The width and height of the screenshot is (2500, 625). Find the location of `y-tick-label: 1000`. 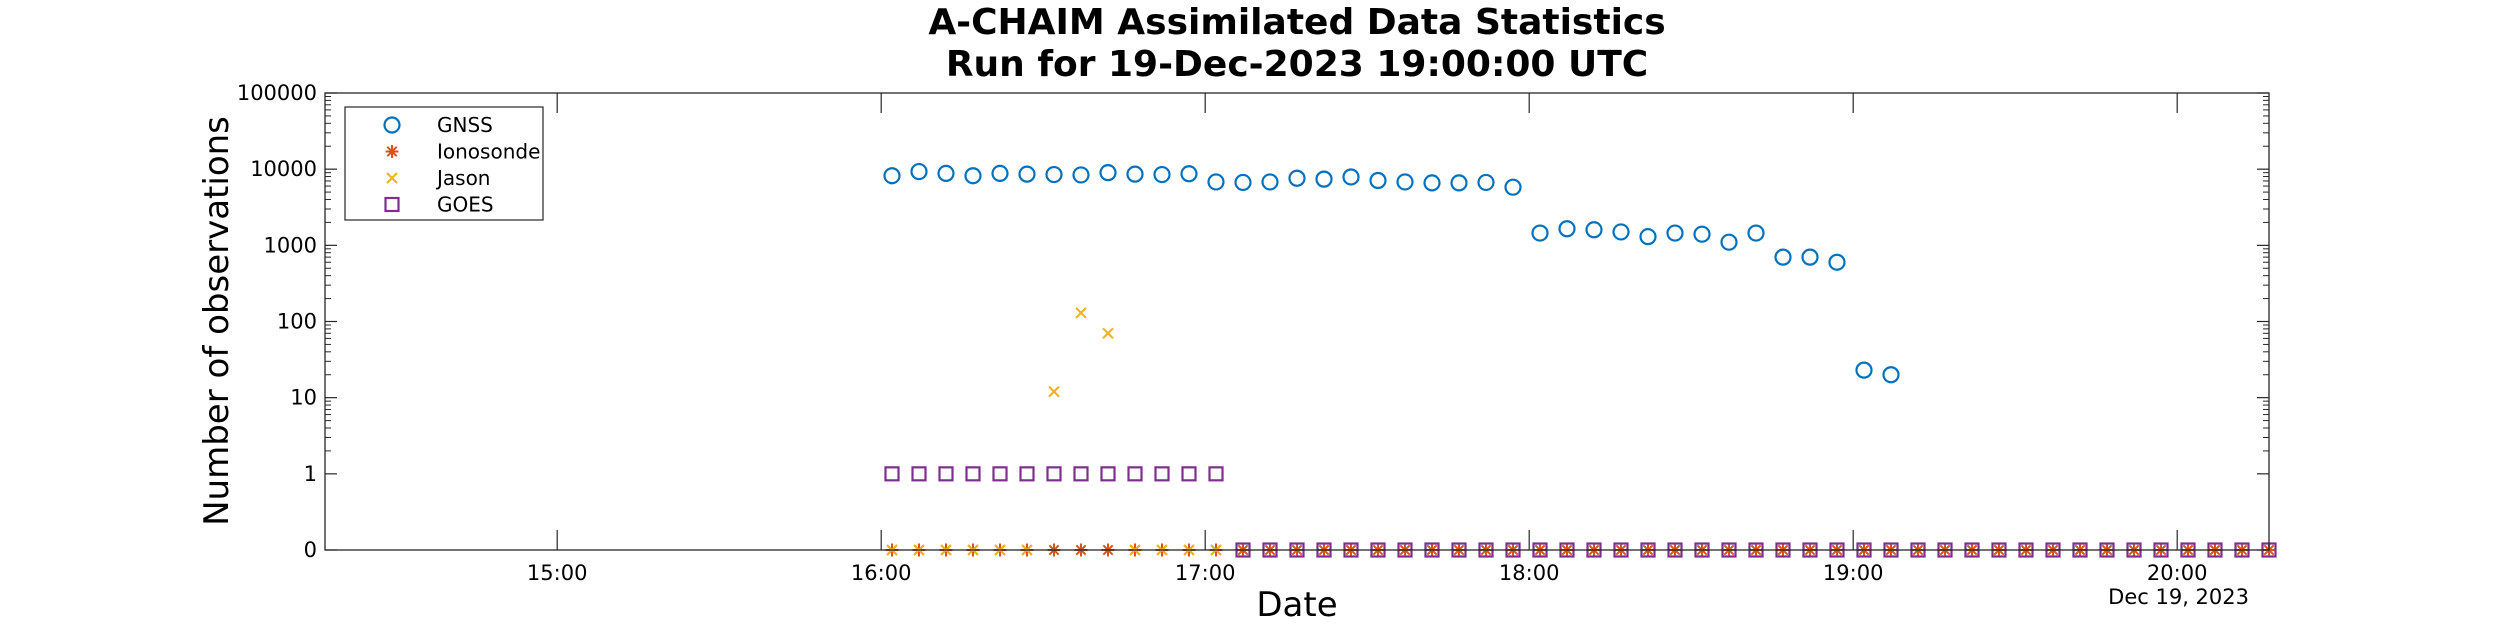

y-tick-label: 1000 is located at coordinates (290, 245).